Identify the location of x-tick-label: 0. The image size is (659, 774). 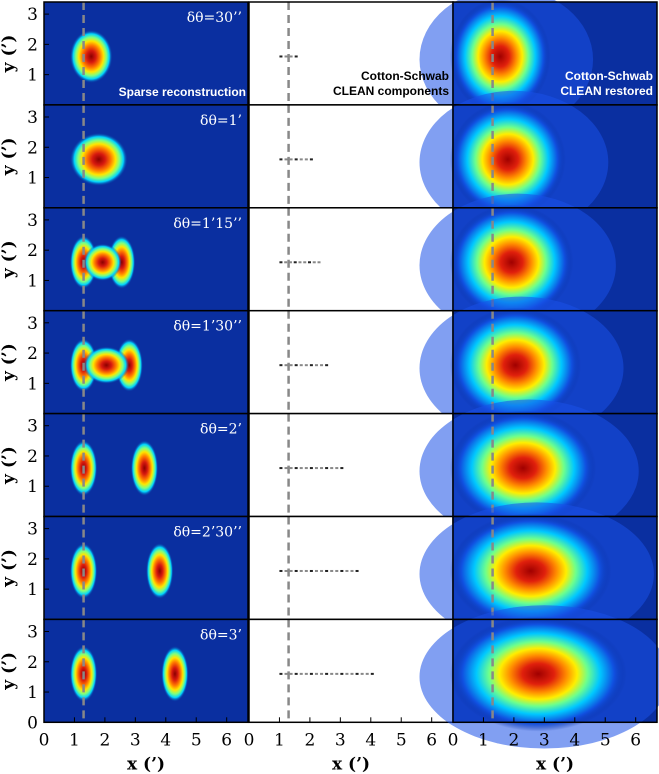
(44, 740).